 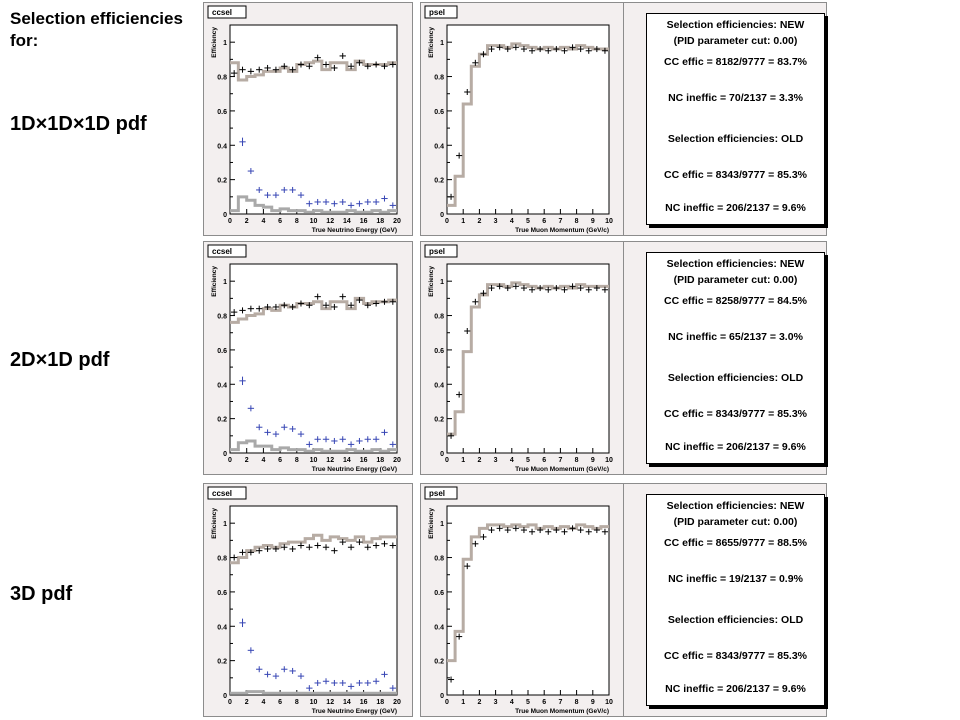 I want to click on y-axis-label: Efficiency, so click(x=214, y=281).